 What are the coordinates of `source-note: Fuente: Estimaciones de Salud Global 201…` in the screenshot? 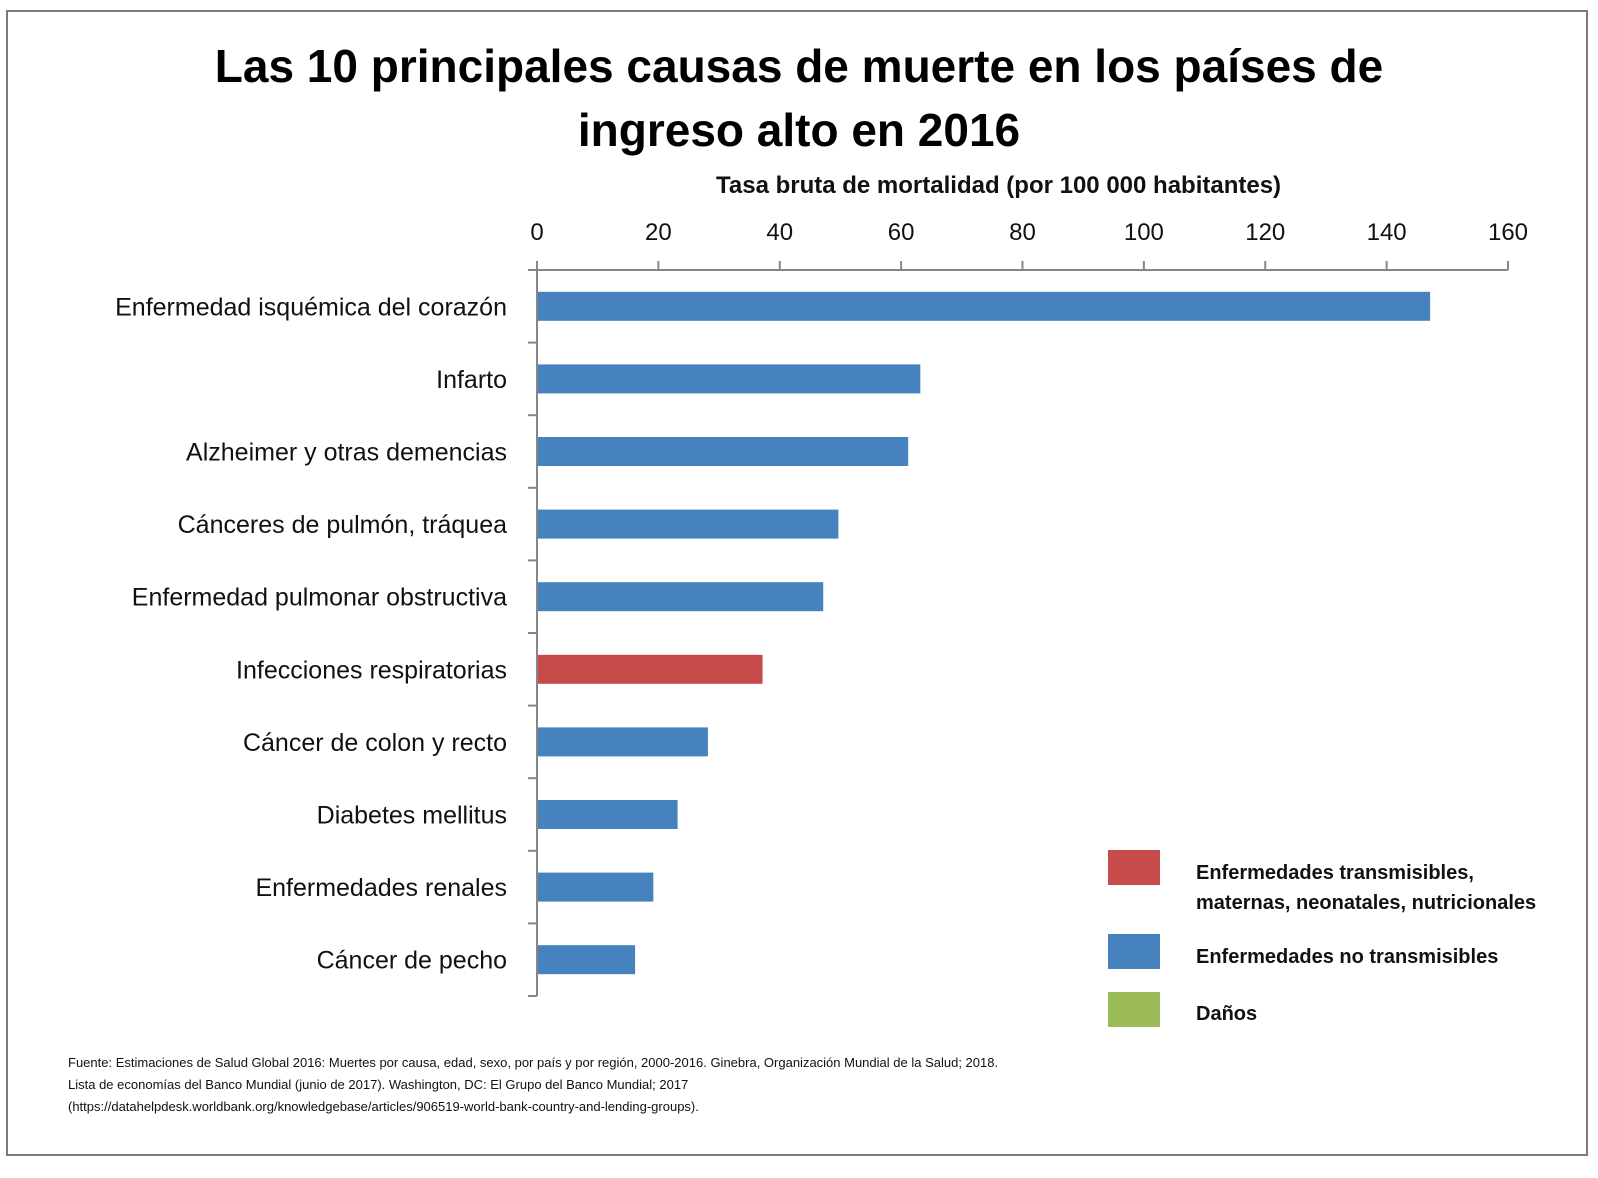 It's located at (533, 1085).